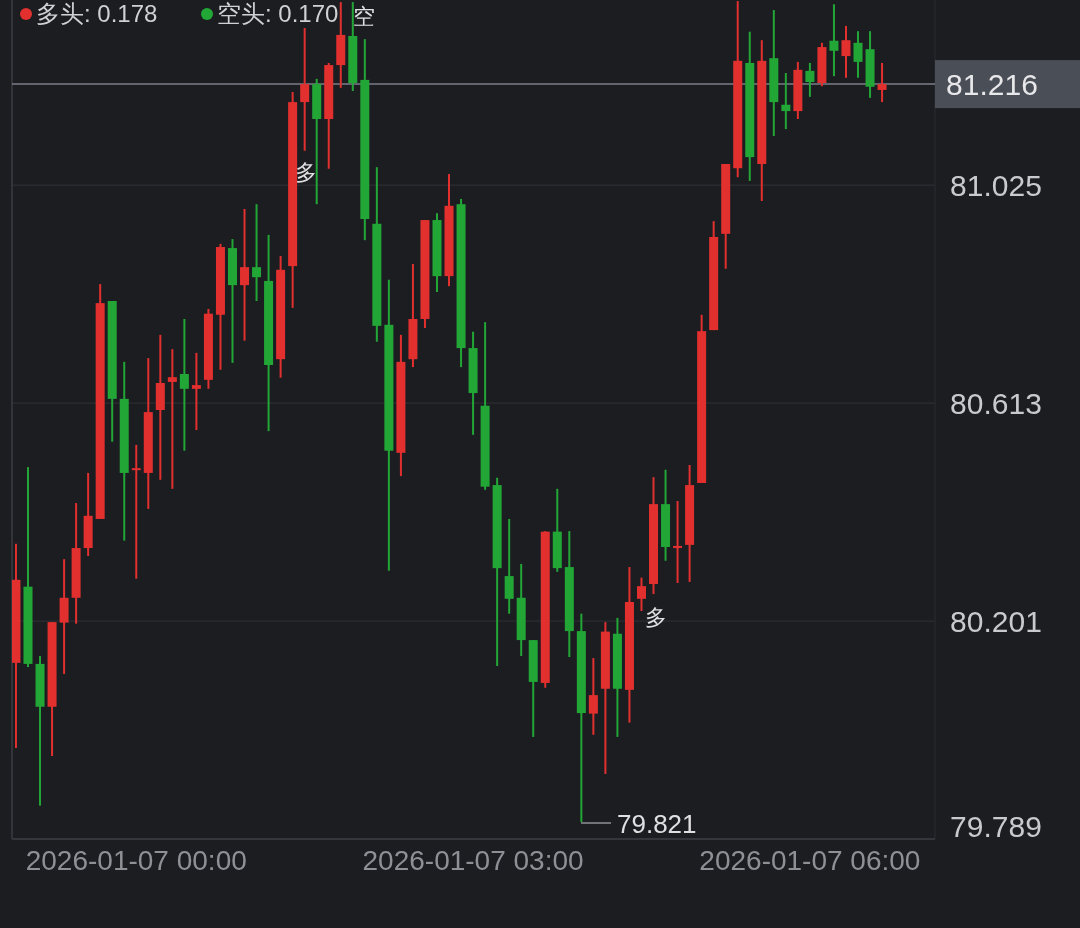 This screenshot has height=928, width=1080. Describe the element at coordinates (657, 824) in the screenshot. I see `annotation: 79.821` at that location.